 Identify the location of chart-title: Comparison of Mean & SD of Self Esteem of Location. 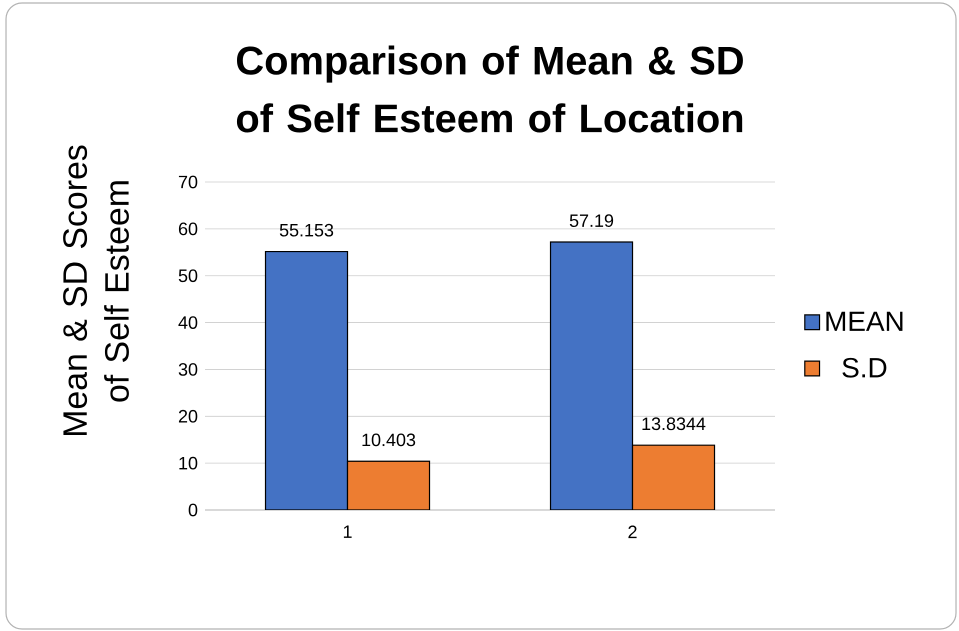
(489, 89).